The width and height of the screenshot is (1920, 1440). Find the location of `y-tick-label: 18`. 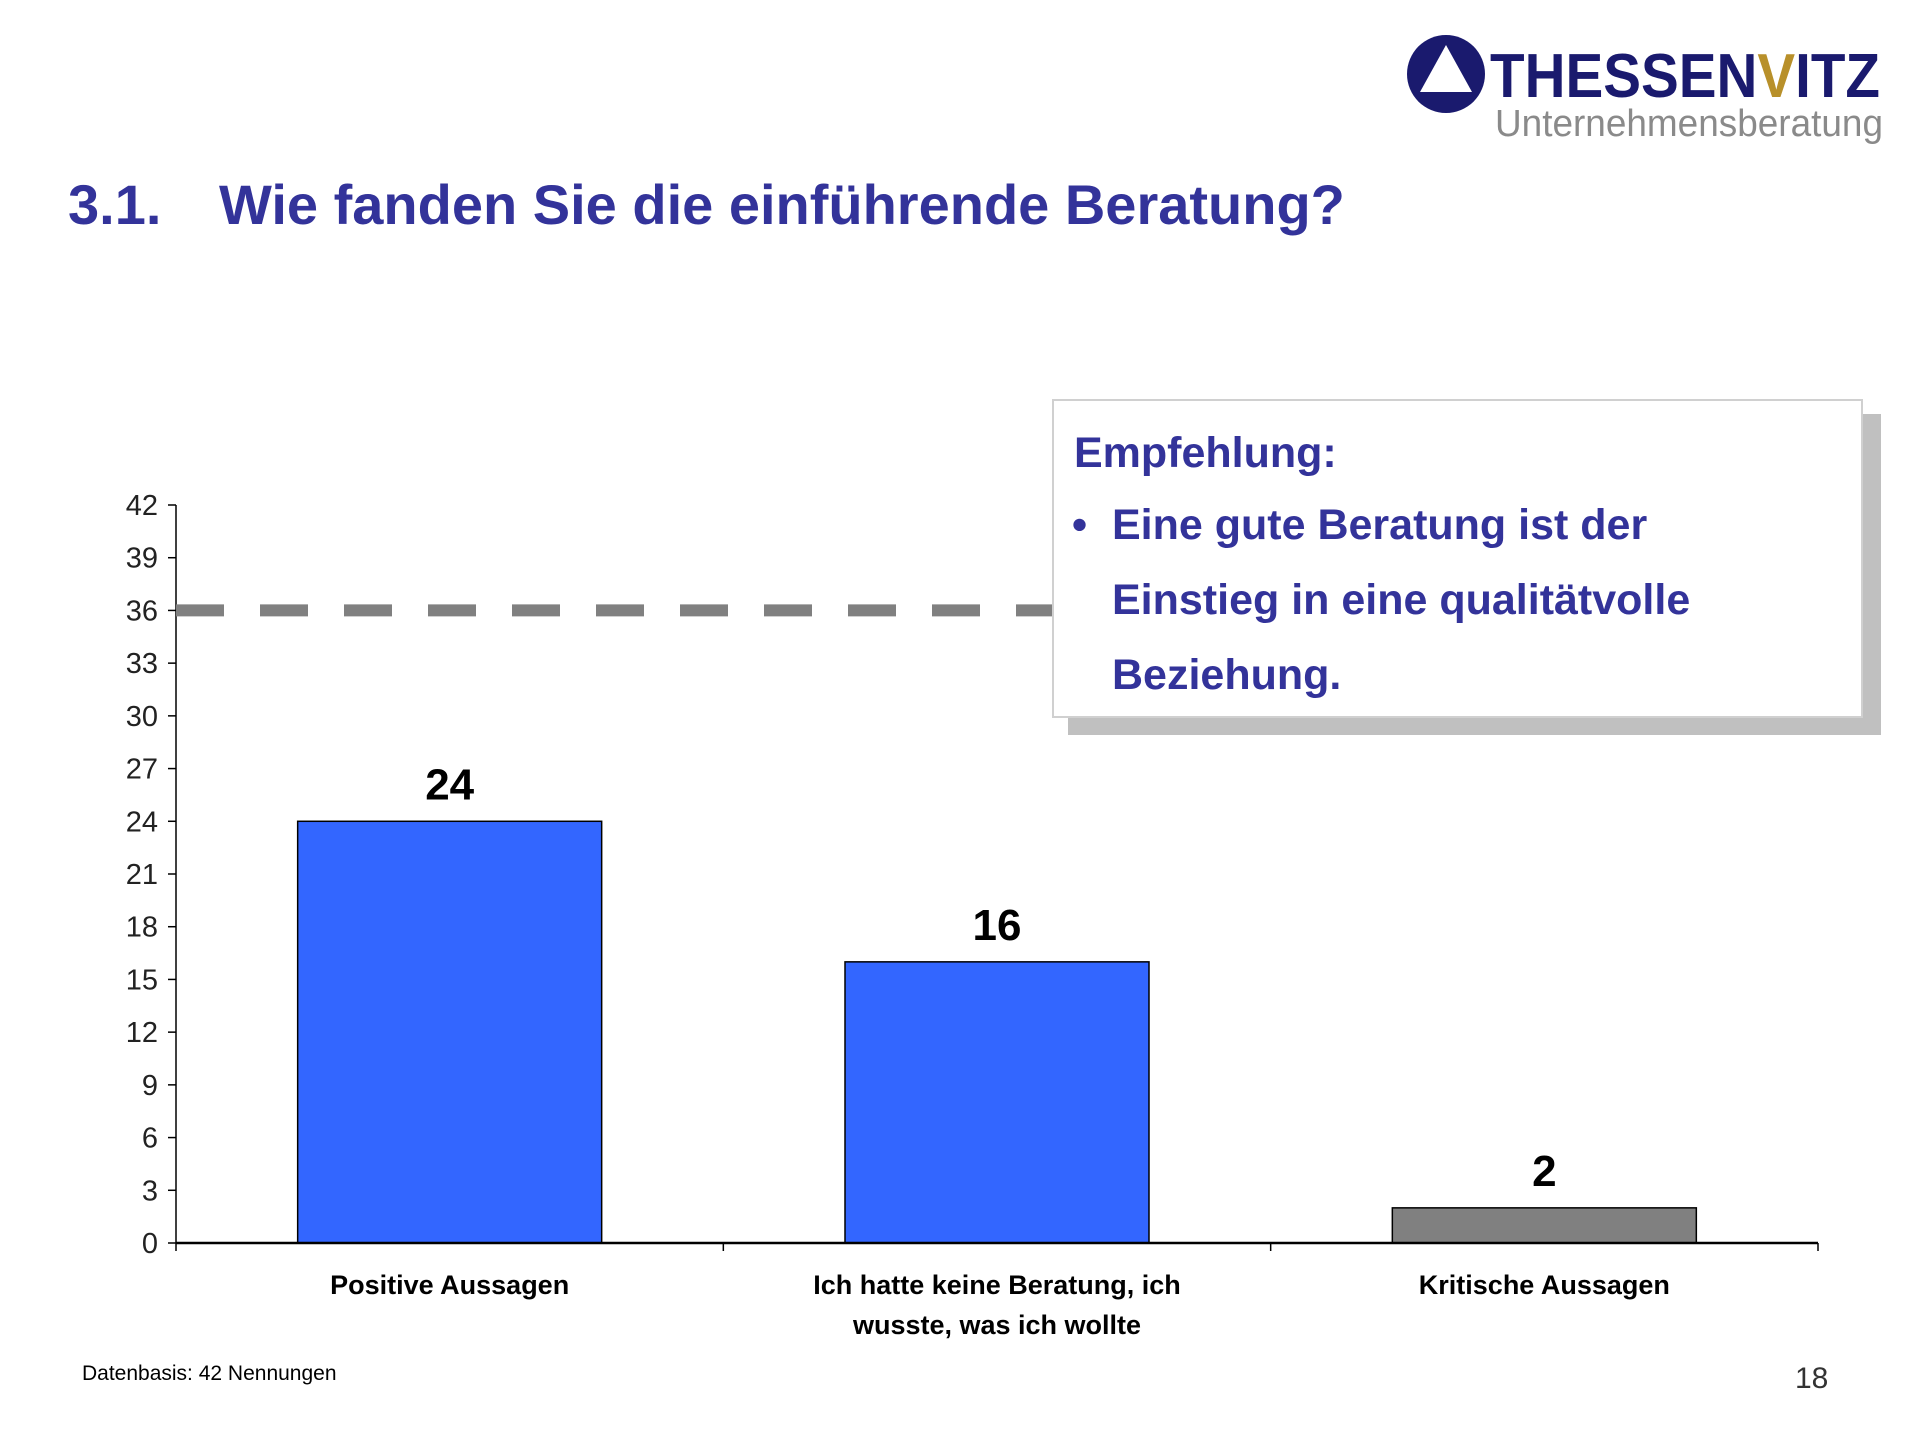

y-tick-label: 18 is located at coordinates (142, 928).